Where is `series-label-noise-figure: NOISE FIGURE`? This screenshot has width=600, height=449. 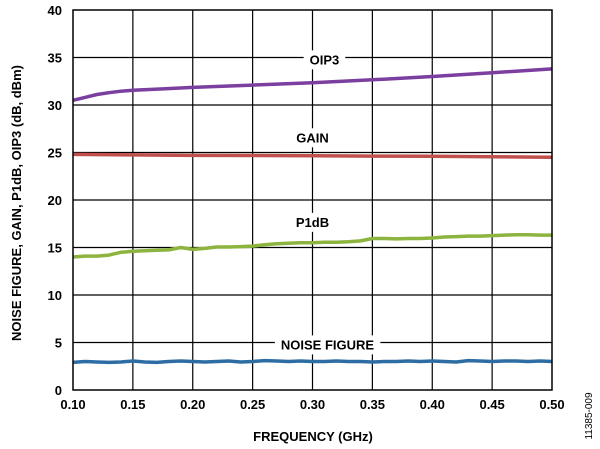 series-label-noise-figure: NOISE FIGURE is located at coordinates (328, 344).